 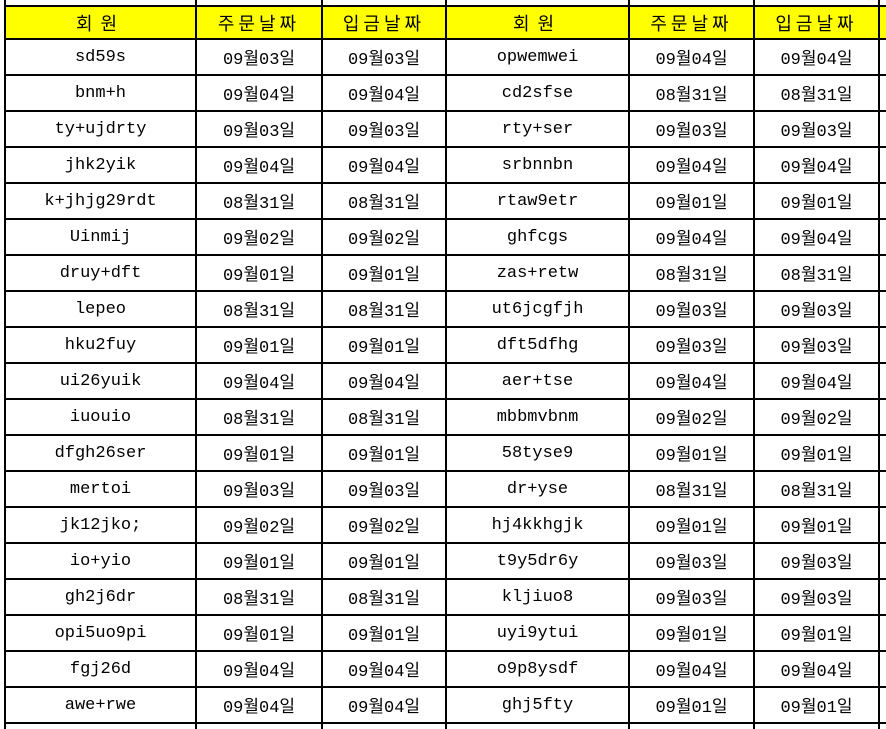 What do you see at coordinates (538, 130) in the screenshot?
I see `member-cell: rty+ser` at bounding box center [538, 130].